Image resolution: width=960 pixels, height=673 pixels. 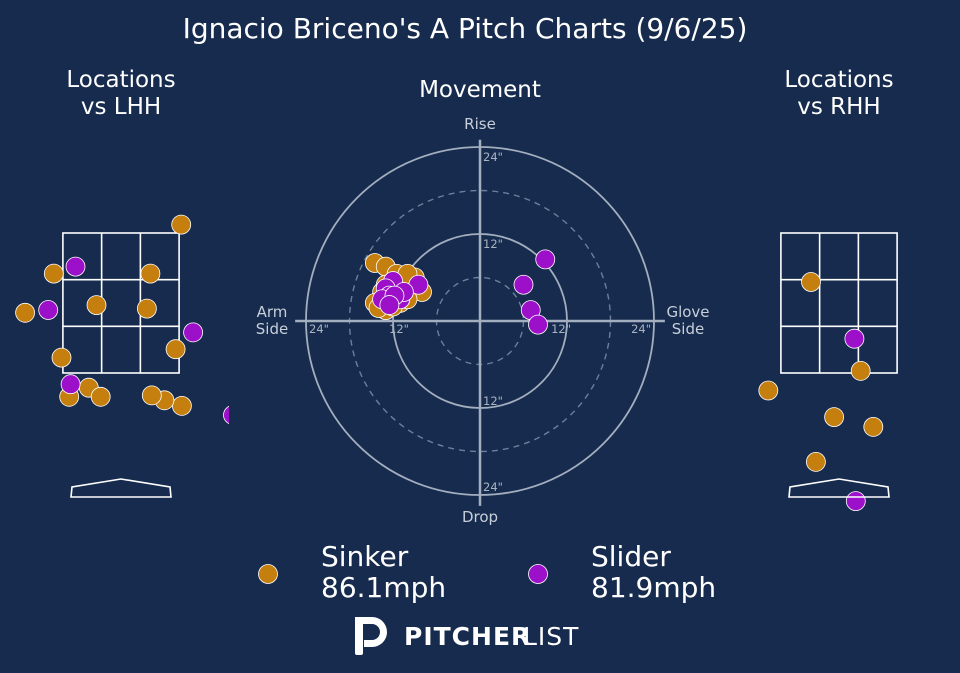 I want to click on locations-vs-lhh-title-line-2: vs LHH, so click(x=121, y=107).